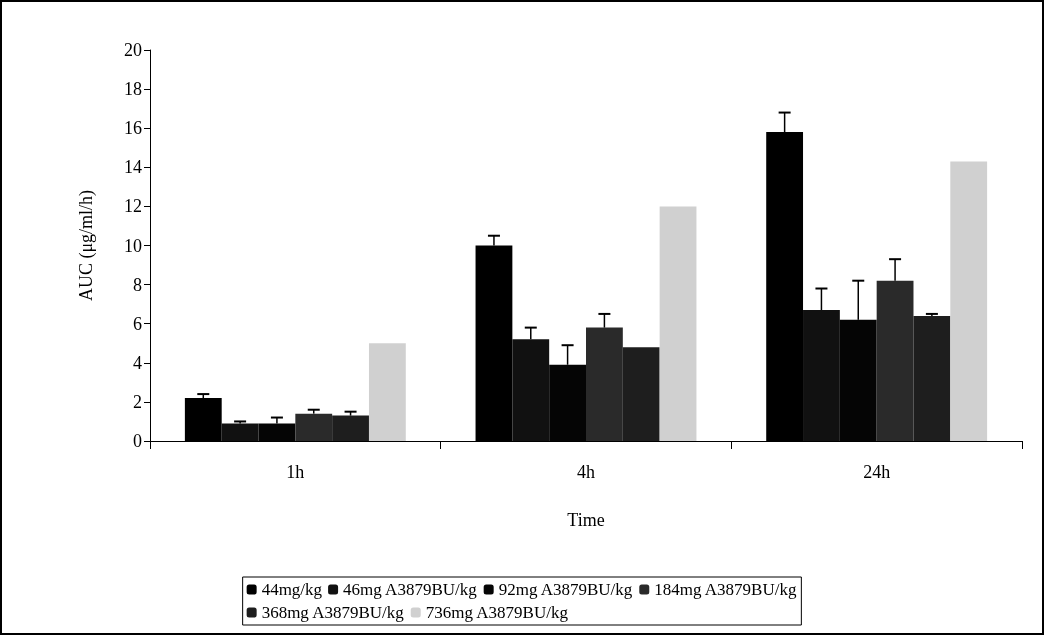  What do you see at coordinates (133, 245) in the screenshot?
I see `y-tick-label: 10` at bounding box center [133, 245].